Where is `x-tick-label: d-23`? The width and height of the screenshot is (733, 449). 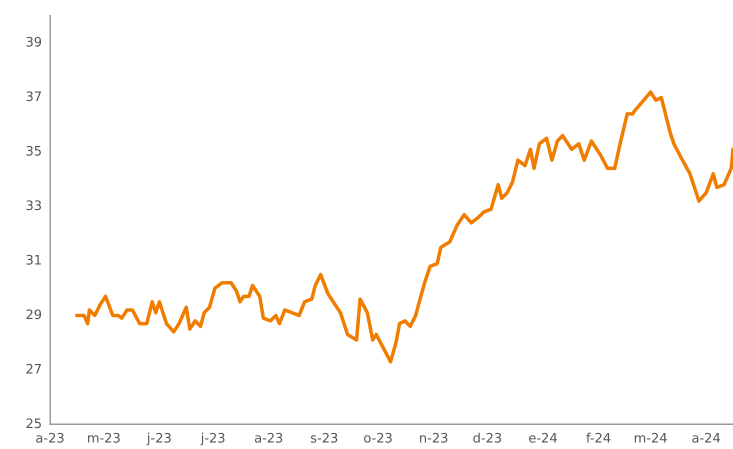
x-tick-label: d-23 is located at coordinates (487, 439).